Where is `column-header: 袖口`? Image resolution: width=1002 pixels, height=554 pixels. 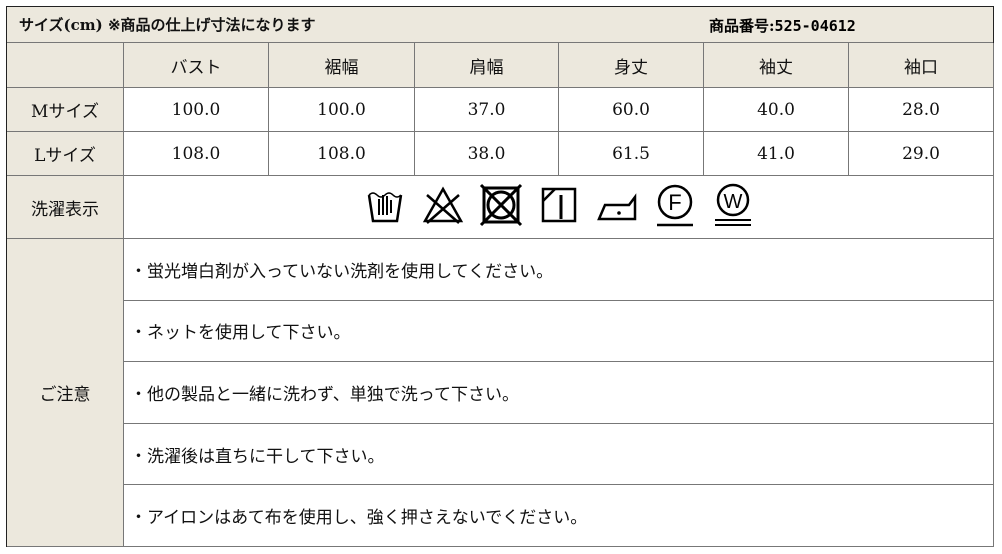
column-header: 袖口 is located at coordinates (921, 65).